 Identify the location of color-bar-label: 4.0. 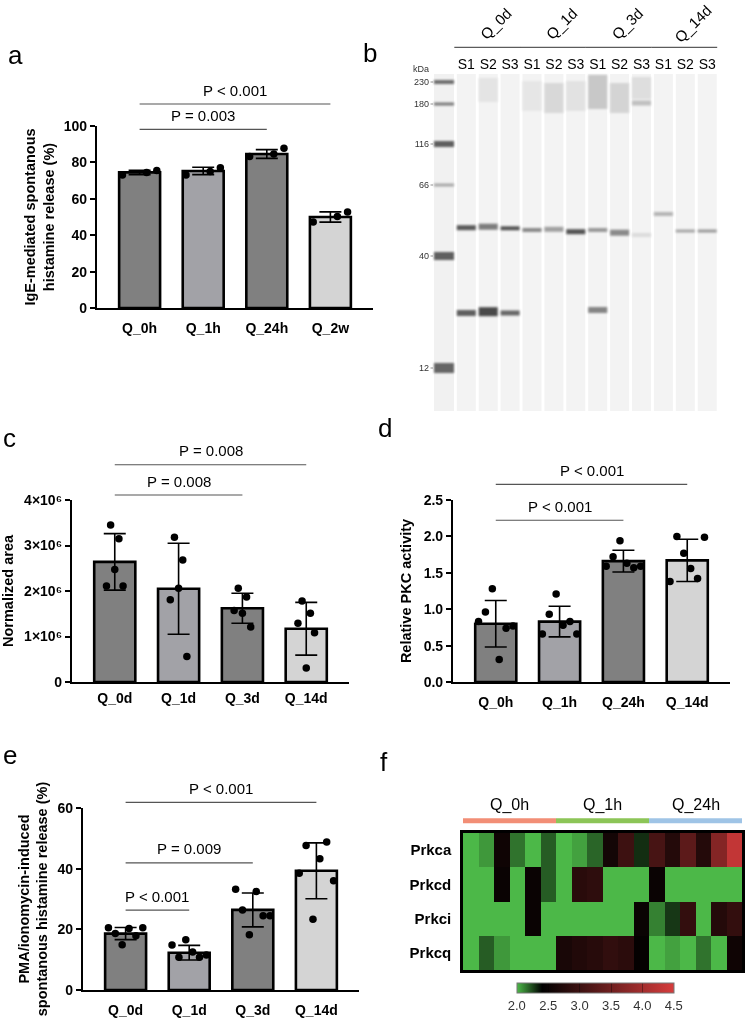
(642, 1005).